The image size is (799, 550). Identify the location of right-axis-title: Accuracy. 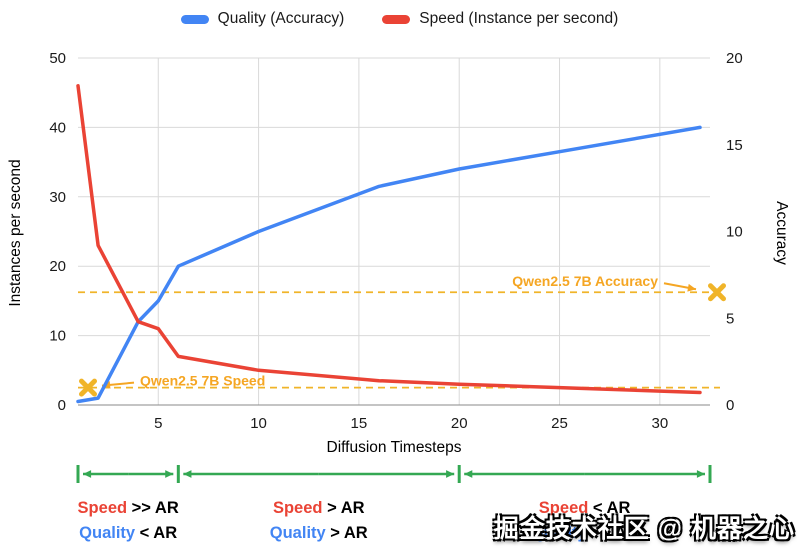
(781, 233).